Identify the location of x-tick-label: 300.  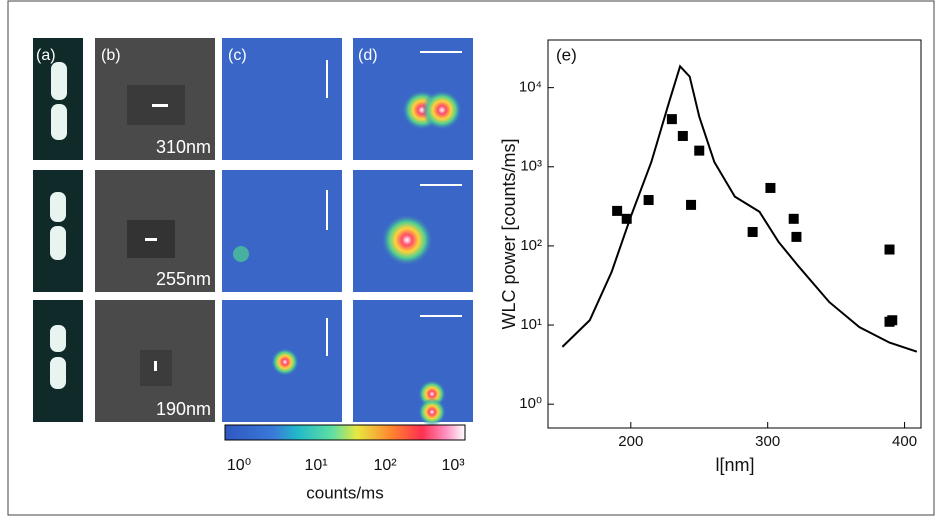
(767, 441).